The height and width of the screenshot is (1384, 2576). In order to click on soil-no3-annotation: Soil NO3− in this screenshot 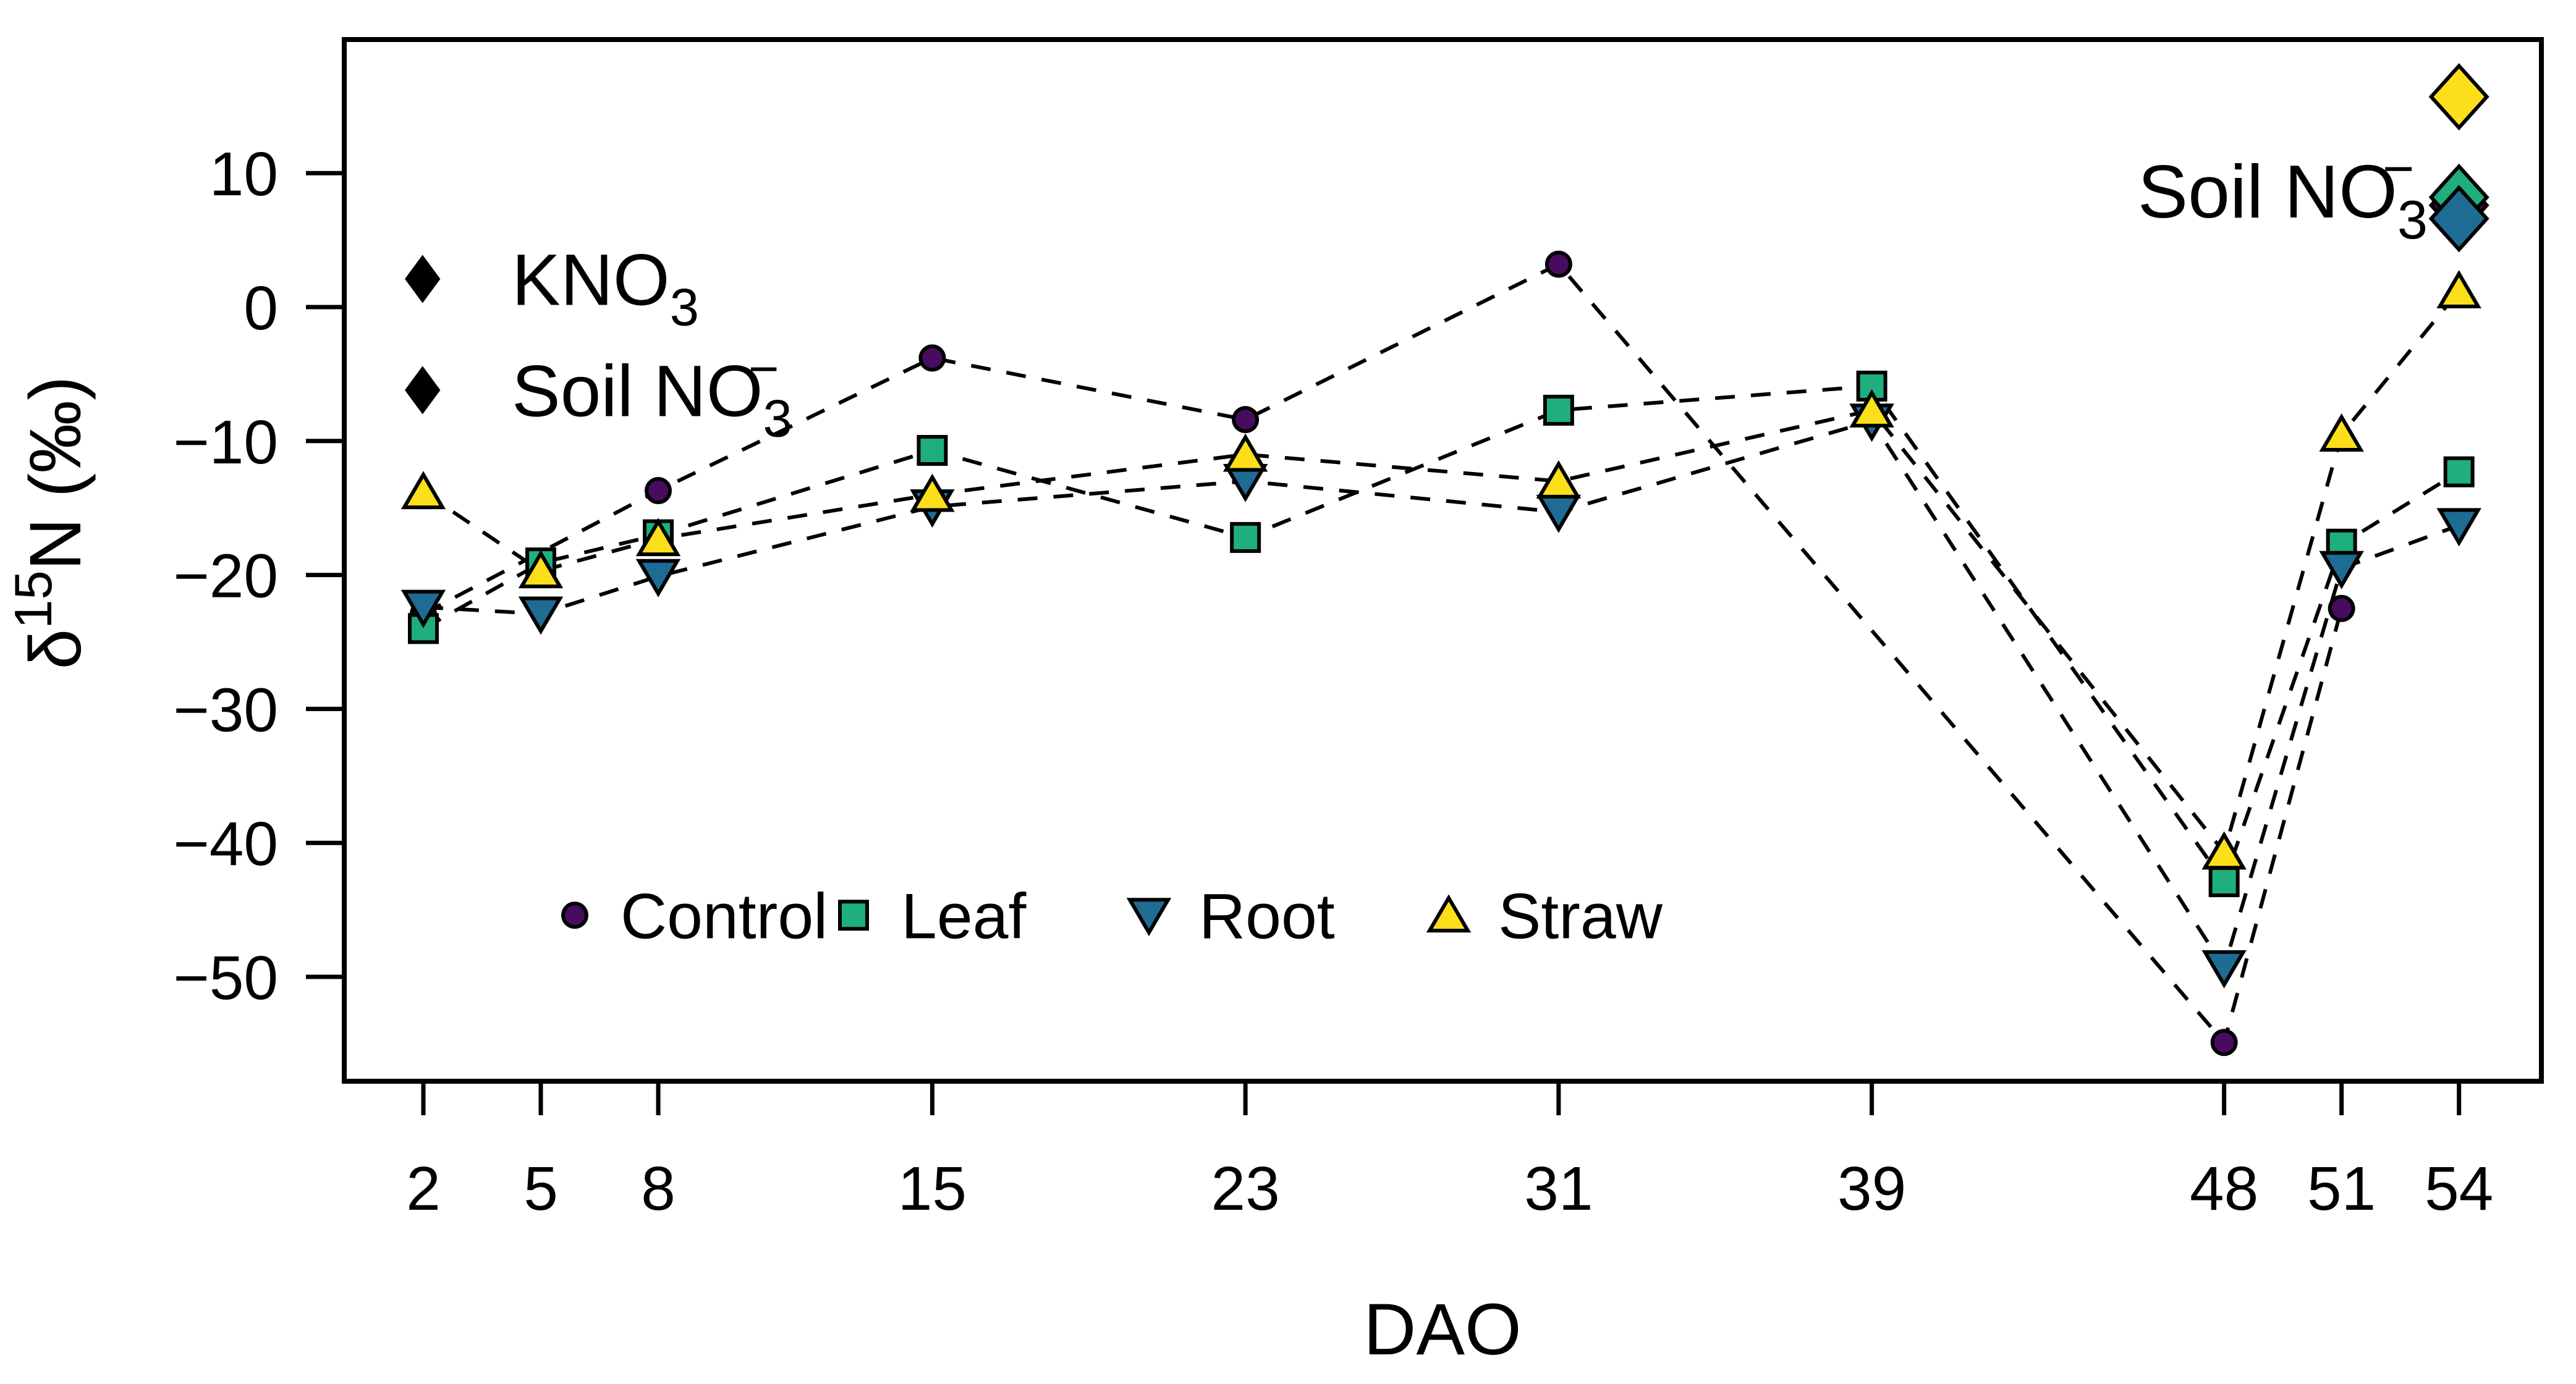, I will do `click(2283, 194)`.